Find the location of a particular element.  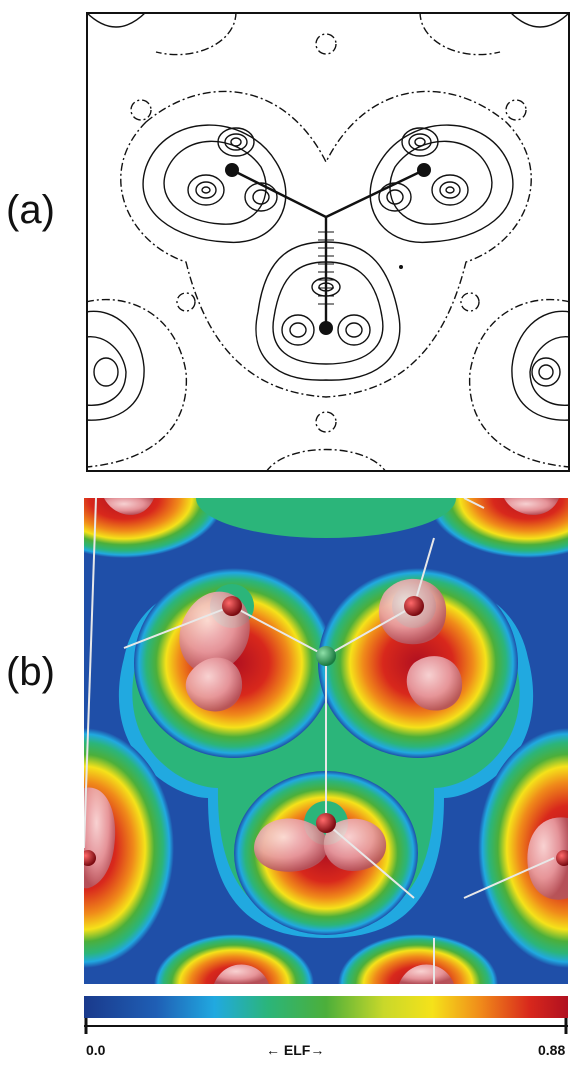

colorbar-axis is located at coordinates (326, 1027).